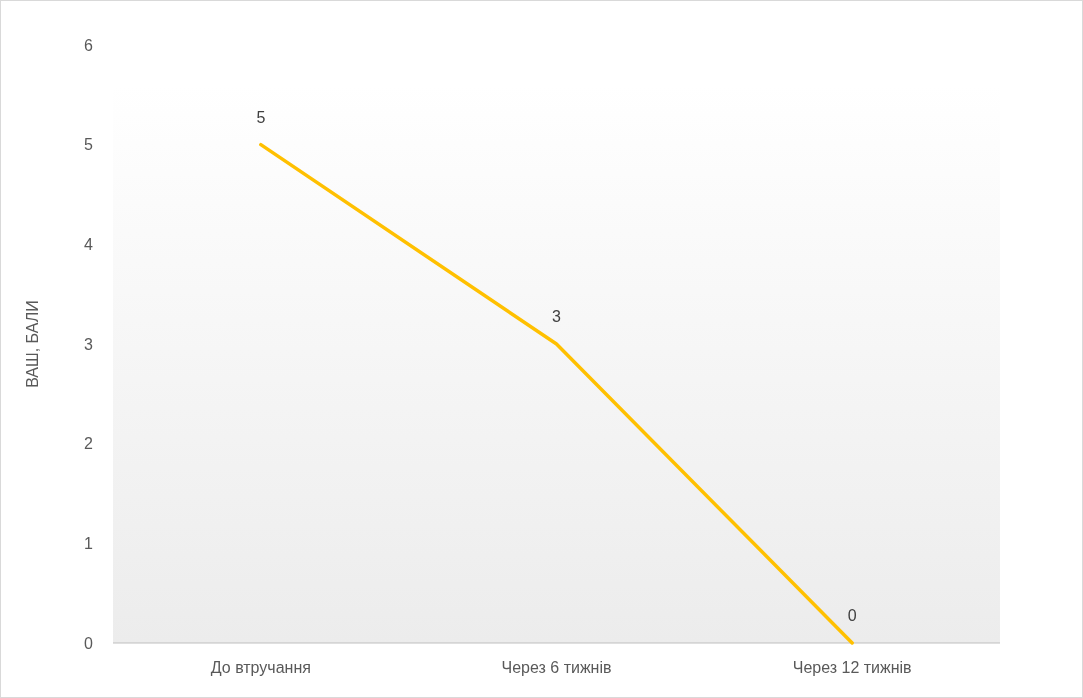 This screenshot has width=1083, height=698. Describe the element at coordinates (852, 667) in the screenshot. I see `x-tick-label: Через 12 тижнів` at that location.